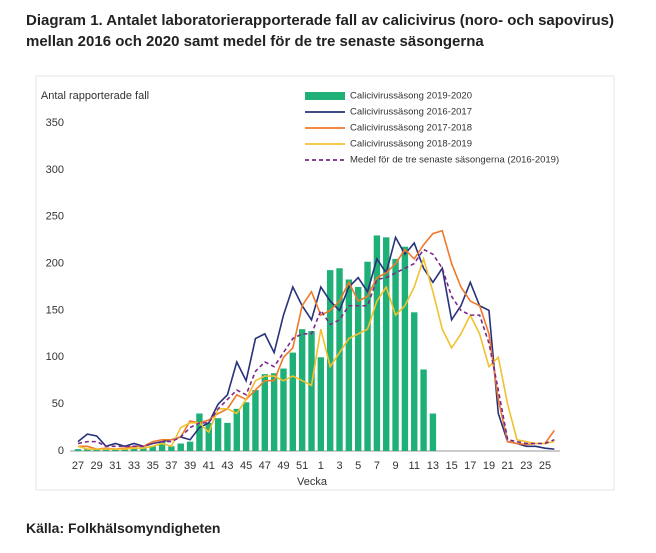 The image size is (656, 553). What do you see at coordinates (55, 217) in the screenshot?
I see `y-tick-label: 250` at bounding box center [55, 217].